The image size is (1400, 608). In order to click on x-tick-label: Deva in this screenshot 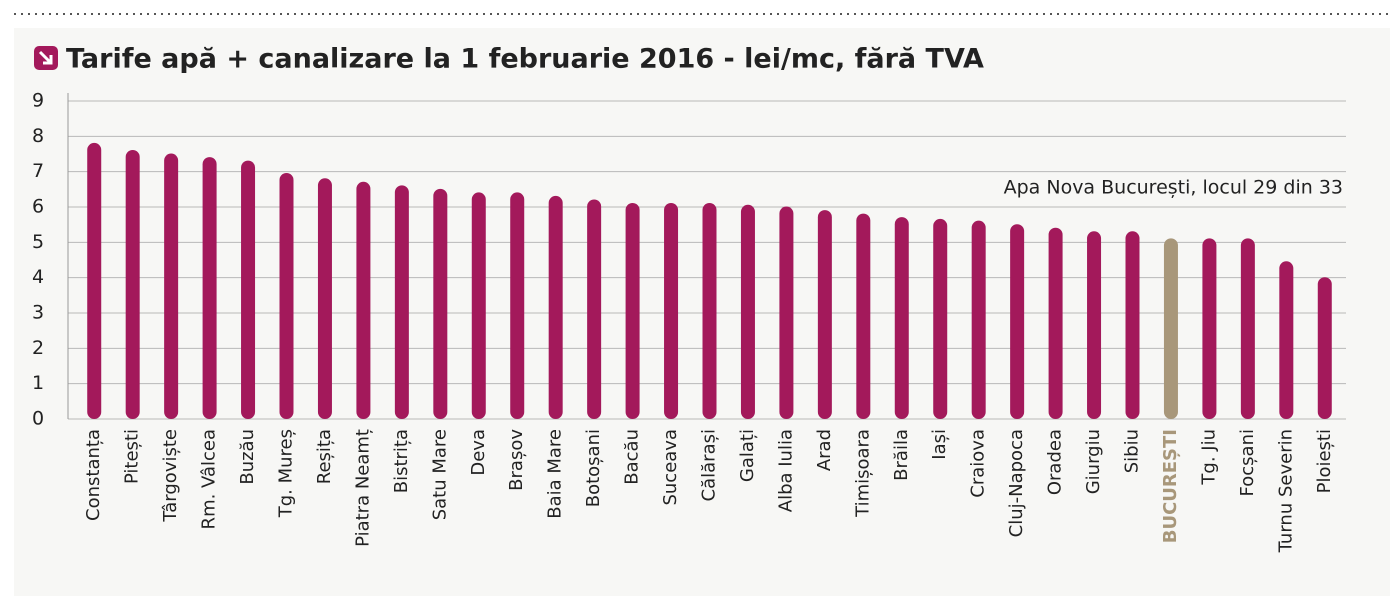, I will do `click(478, 452)`.